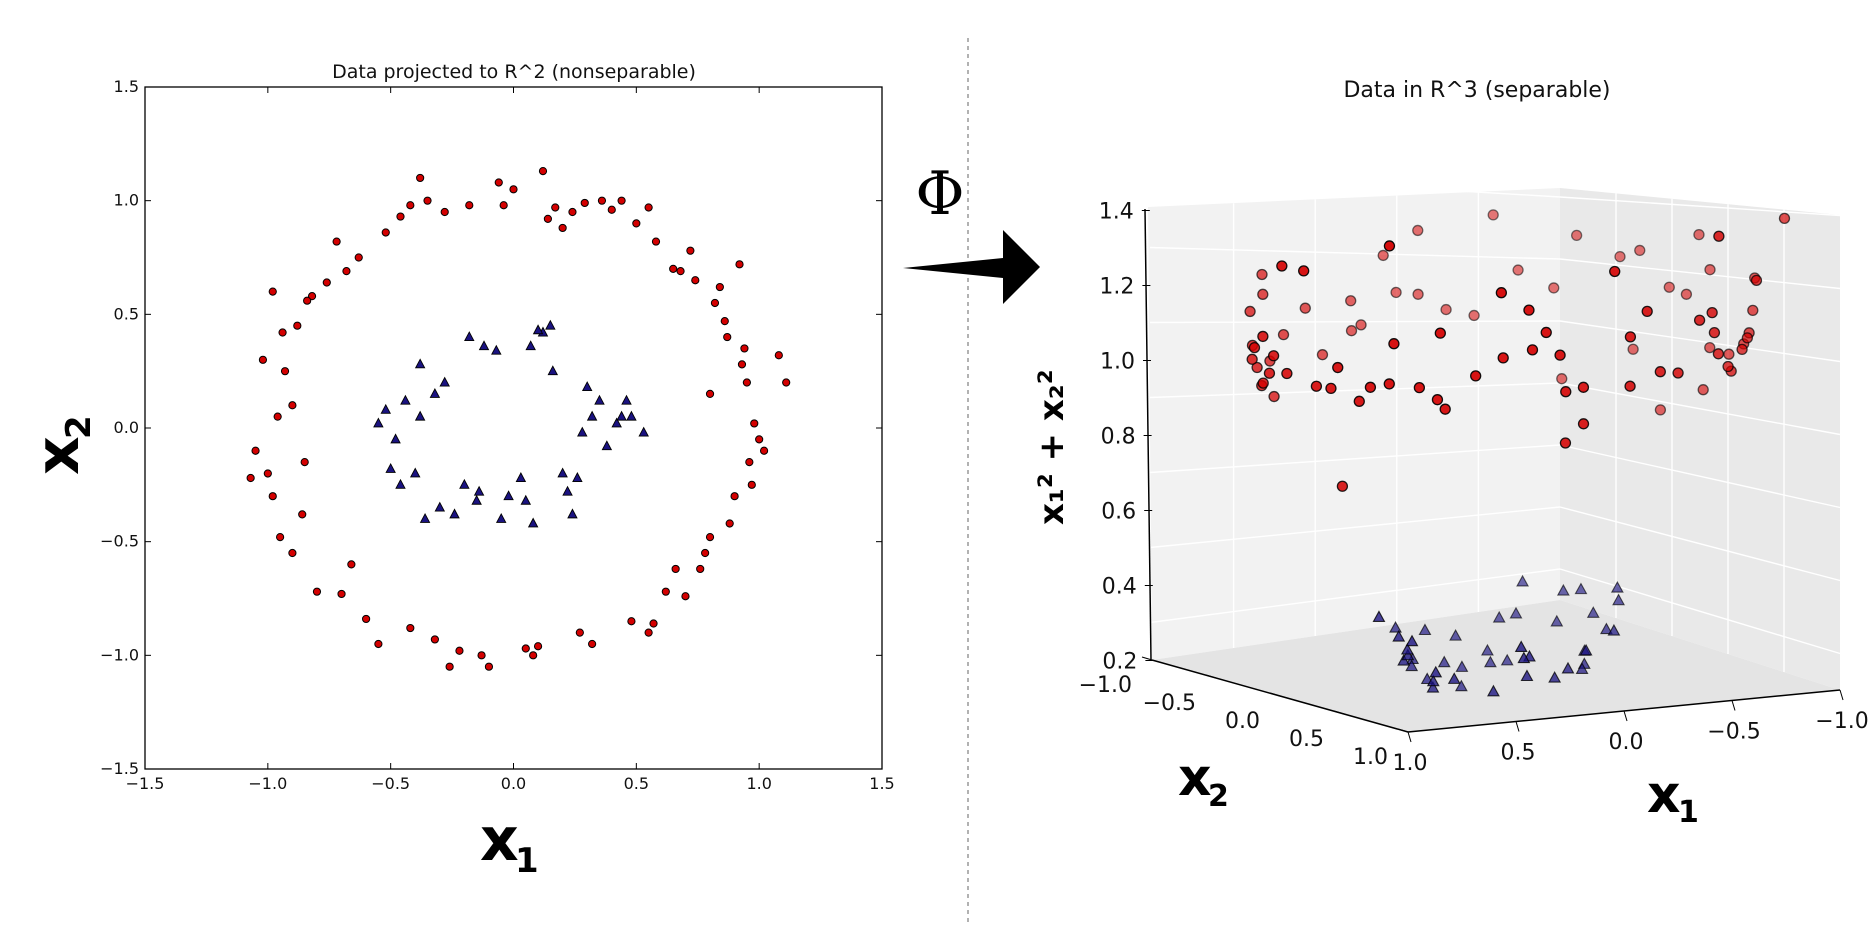 This screenshot has width=1868, height=937. Describe the element at coordinates (1119, 662) in the screenshot. I see `z-tick-label: 0.2` at that location.